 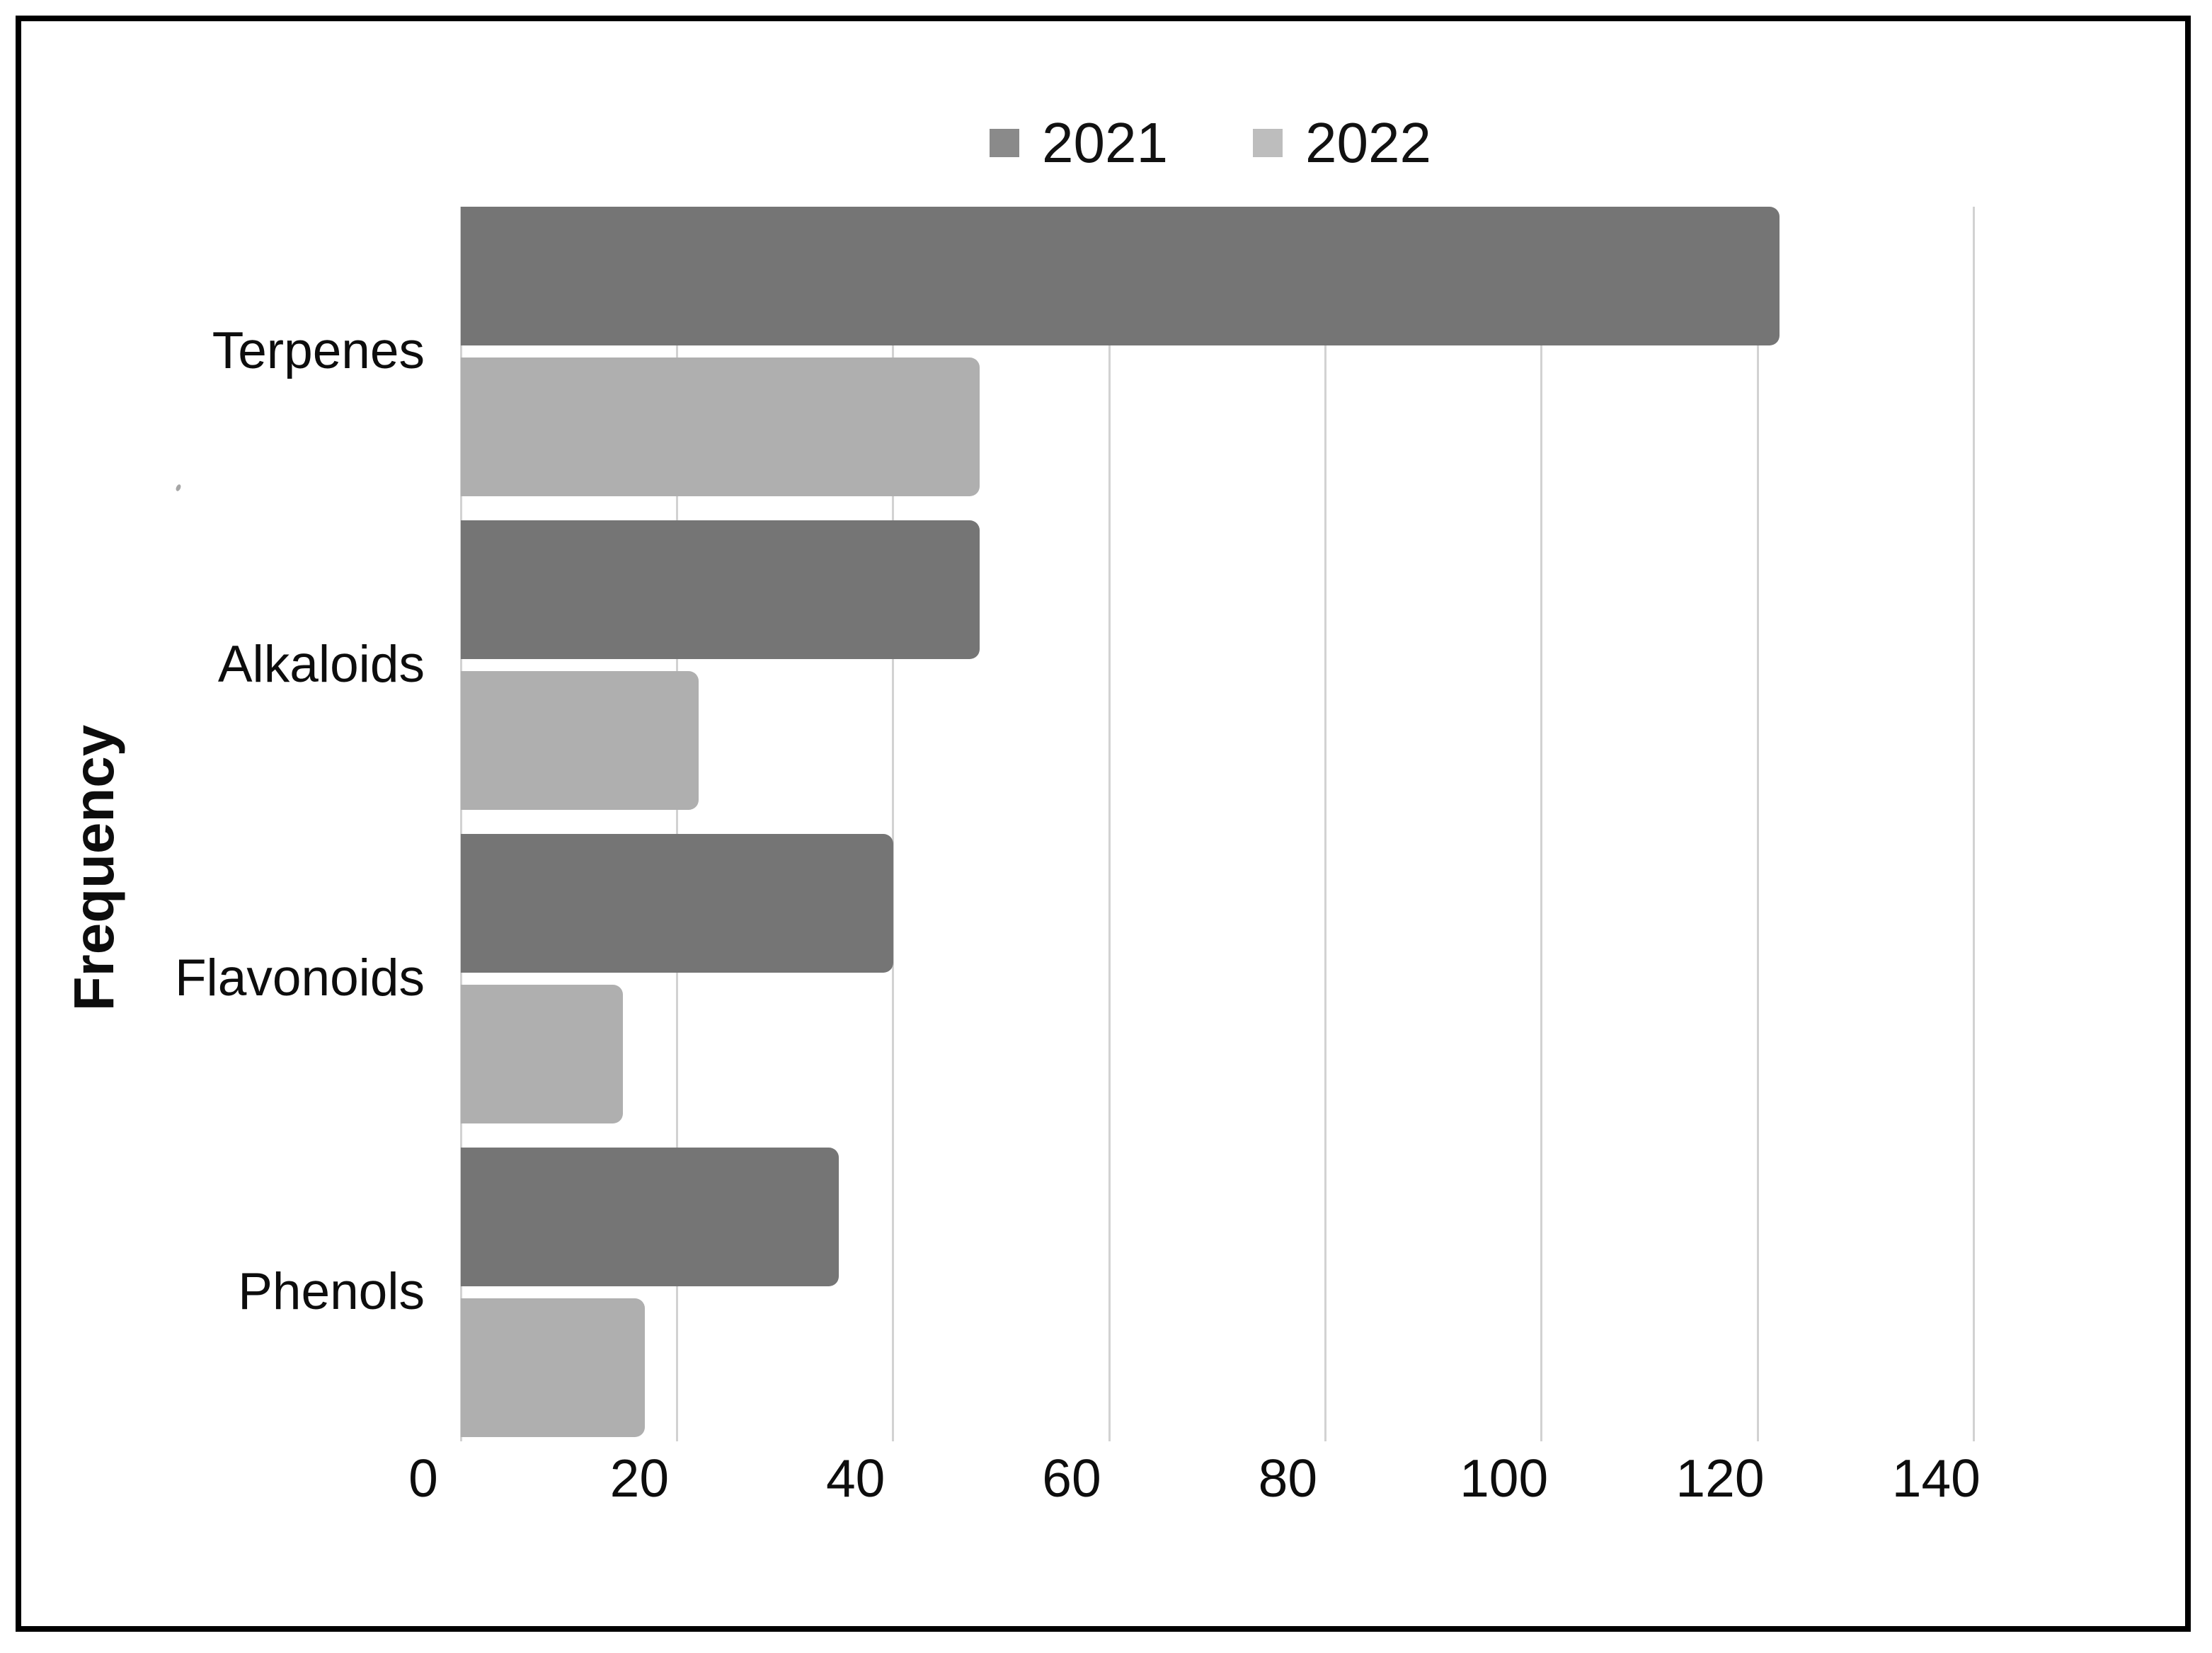 I want to click on bar-flavonoids-2022, so click(x=542, y=1054).